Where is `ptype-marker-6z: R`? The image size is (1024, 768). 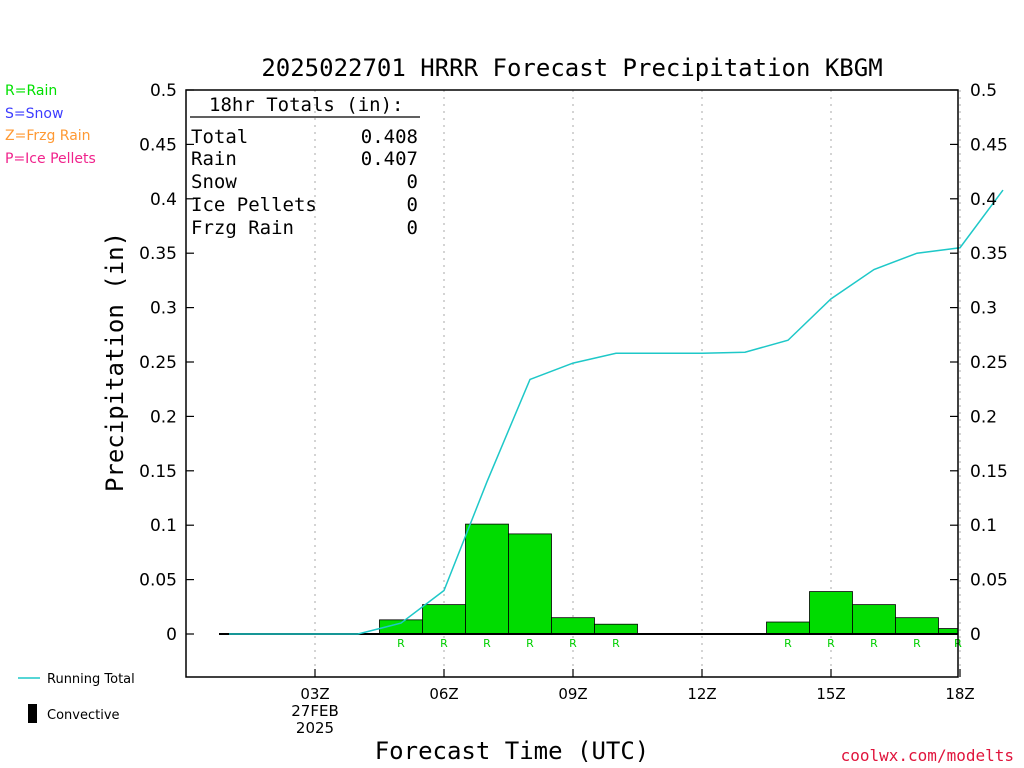
ptype-marker-6z: R is located at coordinates (444, 643).